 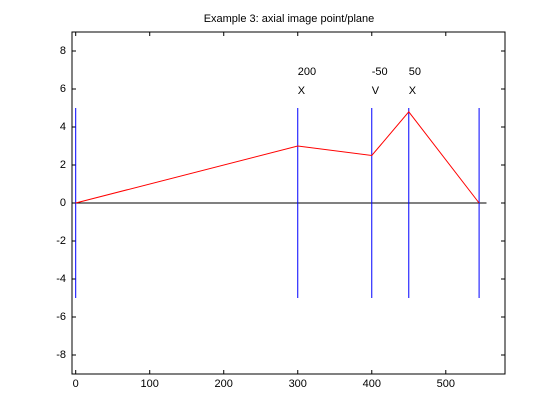 I want to click on y-tick-label: -4, so click(x=61, y=279).